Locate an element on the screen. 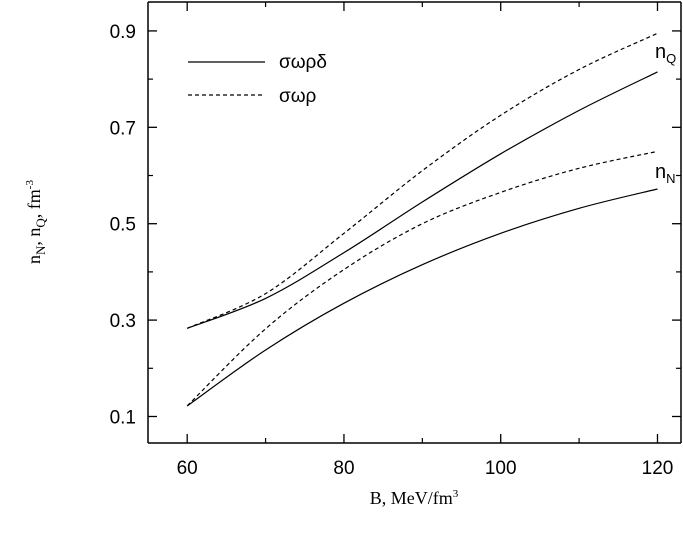  legend-label-dashed: σωρ is located at coordinates (298, 96).